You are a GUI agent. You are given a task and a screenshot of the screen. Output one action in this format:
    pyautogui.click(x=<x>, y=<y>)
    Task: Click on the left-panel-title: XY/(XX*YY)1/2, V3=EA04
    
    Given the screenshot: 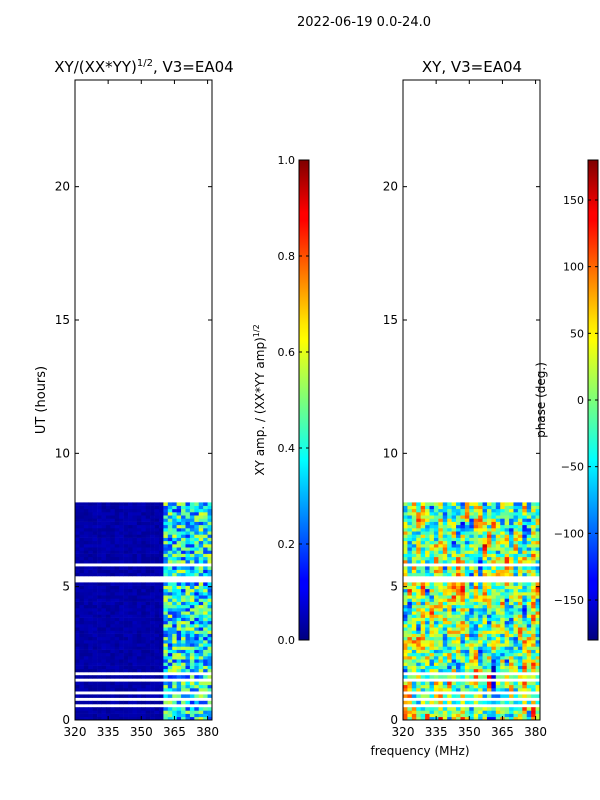 What is the action you would take?
    pyautogui.click(x=143, y=67)
    